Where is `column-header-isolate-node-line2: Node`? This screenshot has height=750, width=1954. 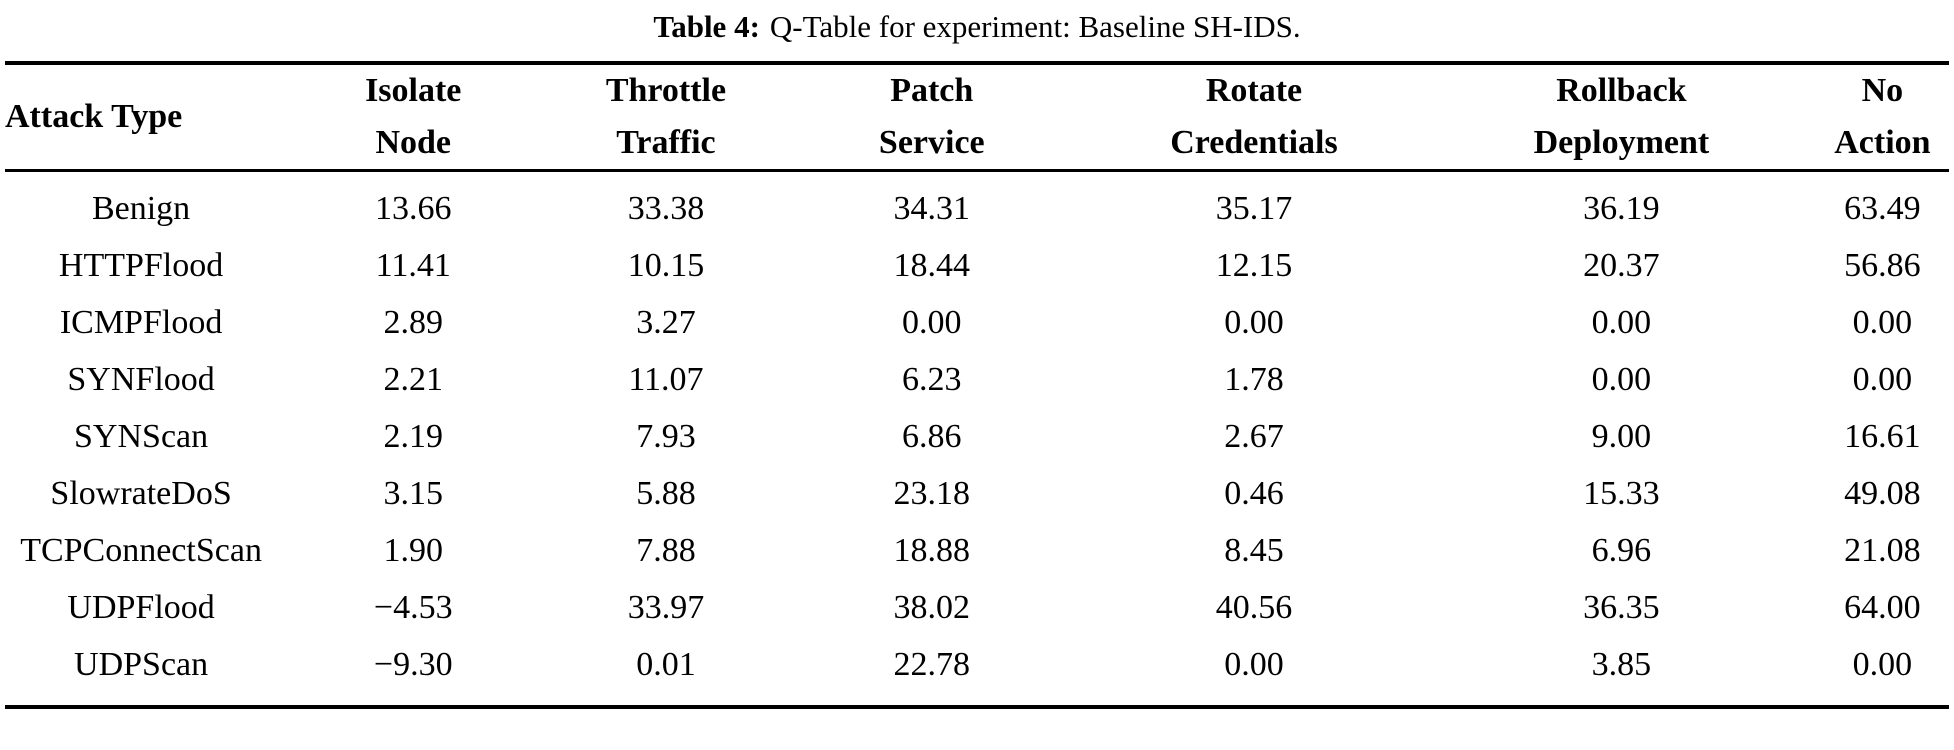
column-header-isolate-node-line2: Node is located at coordinates (413, 144).